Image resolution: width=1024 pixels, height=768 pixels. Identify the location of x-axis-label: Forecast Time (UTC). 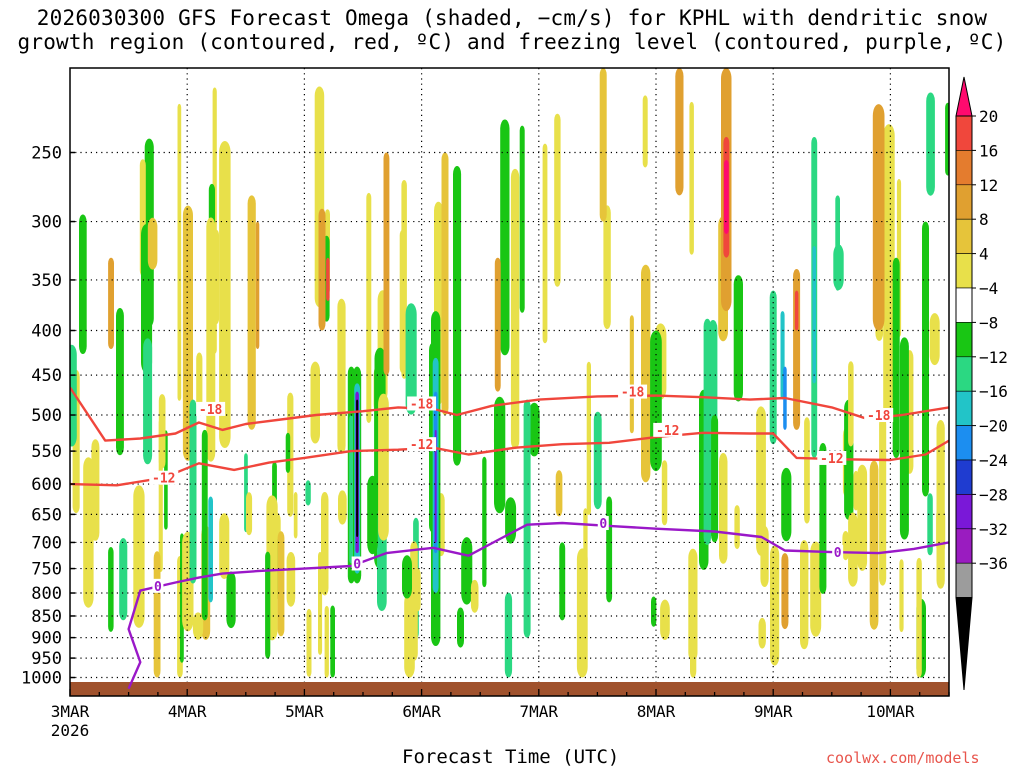
(511, 757).